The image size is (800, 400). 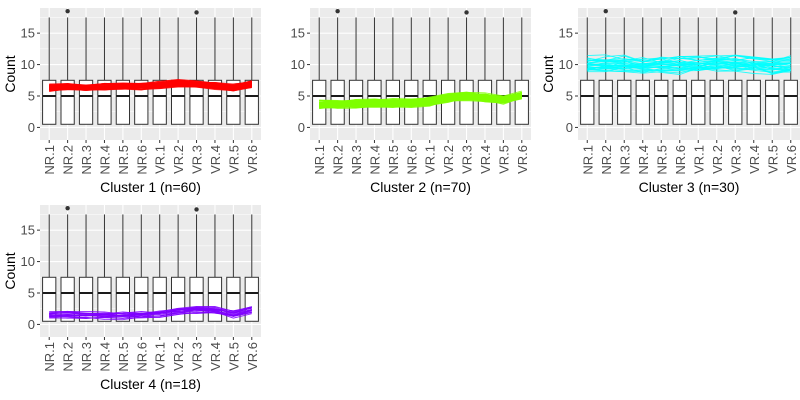 What do you see at coordinates (643, 160) in the screenshot?
I see `x-tick-label: NR.4` at bounding box center [643, 160].